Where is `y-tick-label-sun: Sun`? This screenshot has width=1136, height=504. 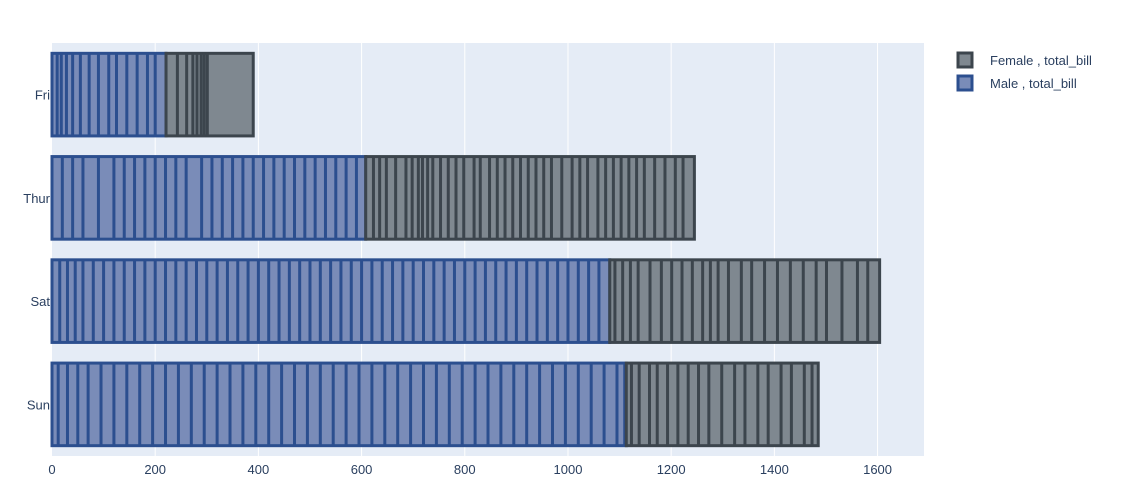
y-tick-label-sun: Sun is located at coordinates (38, 404).